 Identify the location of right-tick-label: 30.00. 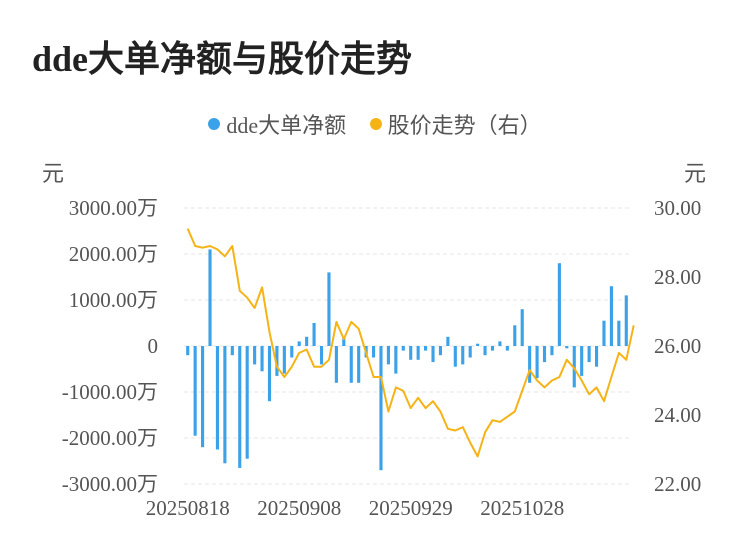
(677, 208).